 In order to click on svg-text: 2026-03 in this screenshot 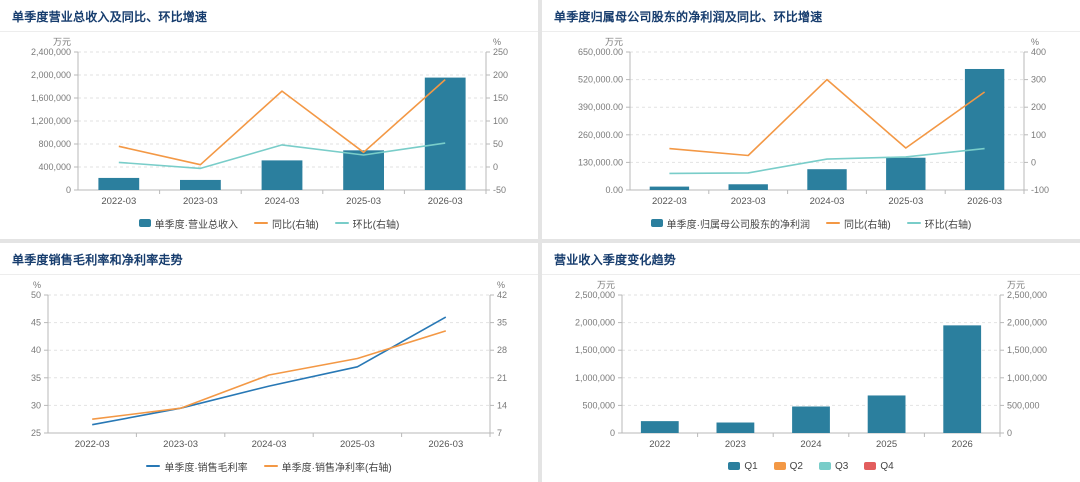, I will do `click(445, 444)`.